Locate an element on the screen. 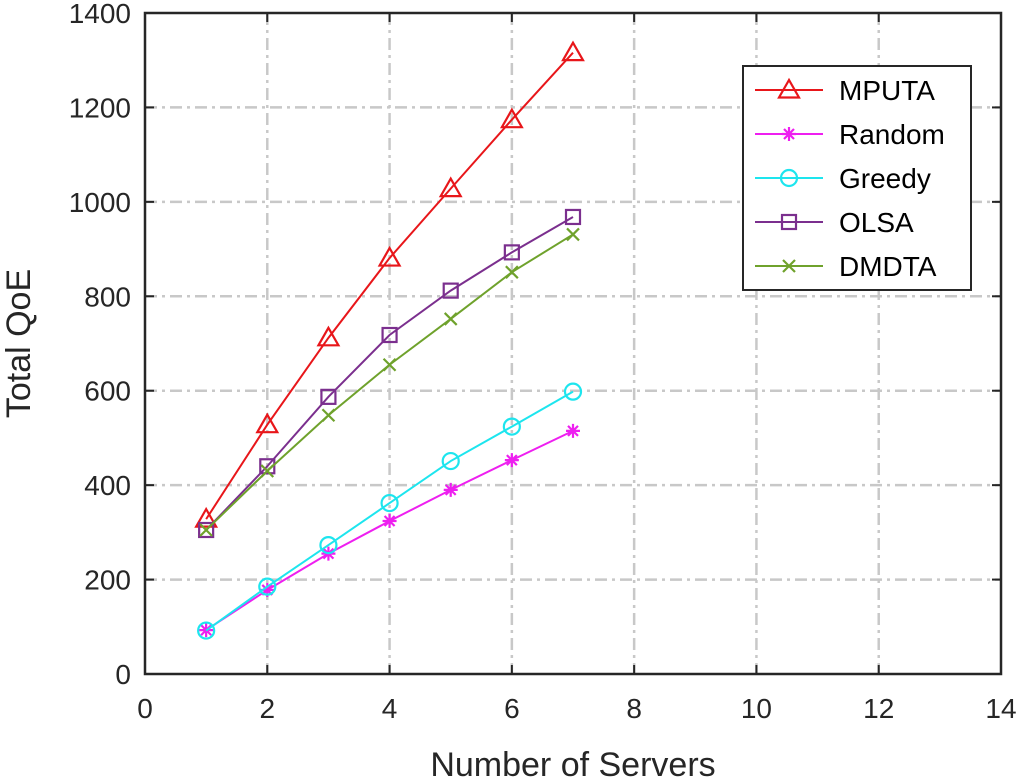  y-tick-label: 600 is located at coordinates (107, 391).